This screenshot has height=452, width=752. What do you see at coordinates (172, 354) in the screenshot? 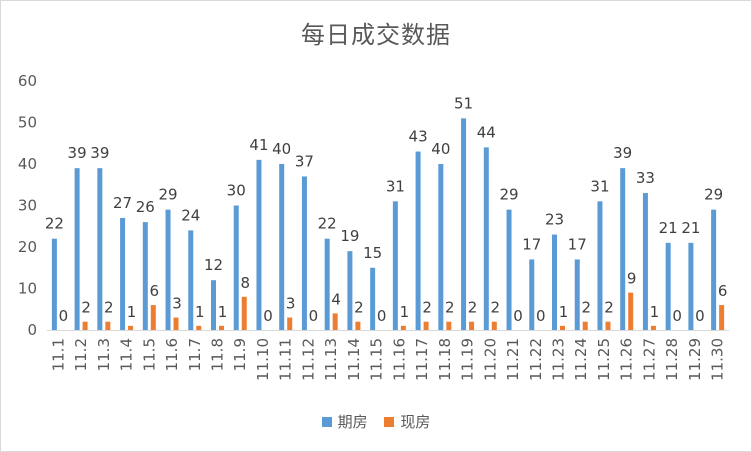
I see `x-tick-label: 11.6` at bounding box center [172, 354].